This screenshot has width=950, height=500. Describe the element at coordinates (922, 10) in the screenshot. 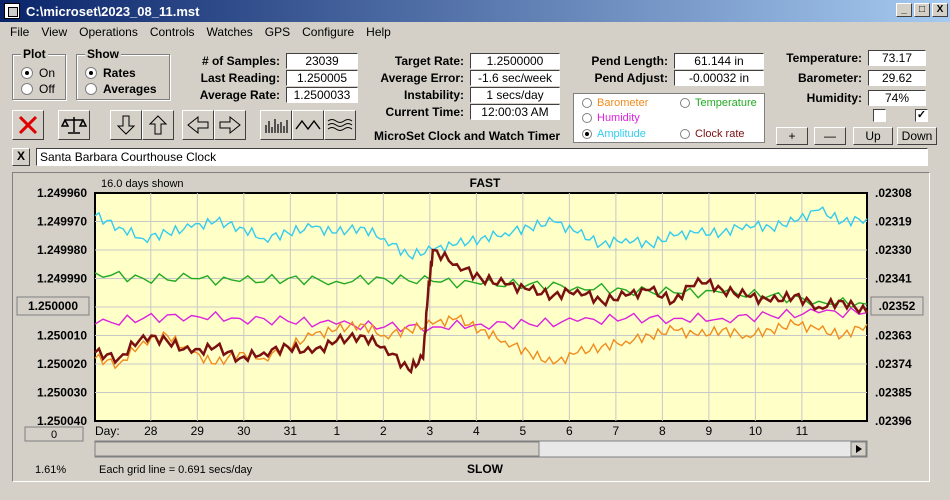

I see `maximize-button: □` at that location.